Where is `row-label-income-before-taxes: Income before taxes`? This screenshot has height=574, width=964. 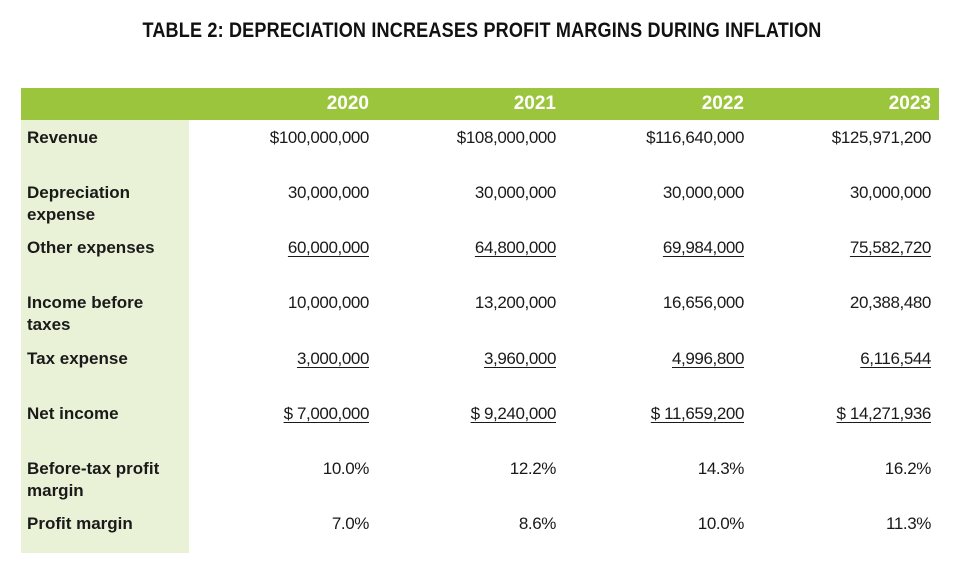
row-label-income-before-taxes: Income before taxes is located at coordinates (85, 313).